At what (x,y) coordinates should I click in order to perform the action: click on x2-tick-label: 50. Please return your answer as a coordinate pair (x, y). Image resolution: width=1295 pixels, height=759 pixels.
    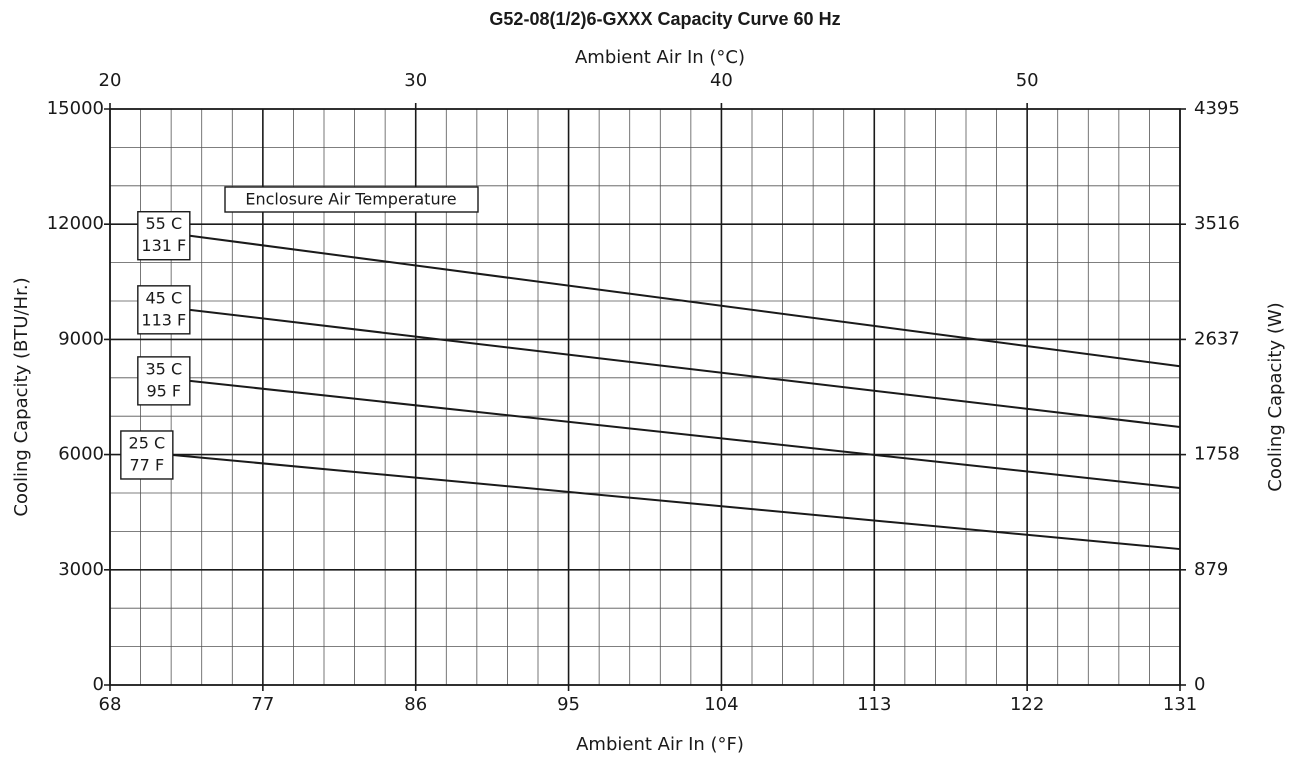
    Looking at the image, I should click on (1027, 80).